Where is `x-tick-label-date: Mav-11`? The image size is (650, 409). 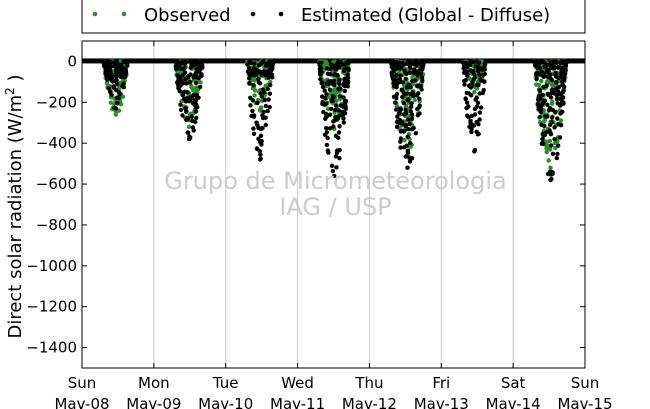 x-tick-label-date: Mav-11 is located at coordinates (297, 402).